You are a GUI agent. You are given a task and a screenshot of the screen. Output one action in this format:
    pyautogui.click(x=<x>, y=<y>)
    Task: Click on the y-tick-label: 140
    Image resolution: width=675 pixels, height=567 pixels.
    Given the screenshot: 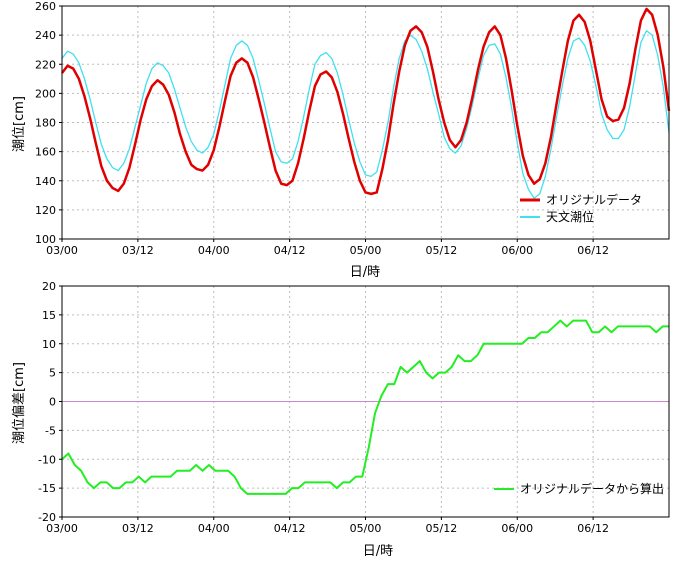 What is the action you would take?
    pyautogui.click(x=45, y=181)
    